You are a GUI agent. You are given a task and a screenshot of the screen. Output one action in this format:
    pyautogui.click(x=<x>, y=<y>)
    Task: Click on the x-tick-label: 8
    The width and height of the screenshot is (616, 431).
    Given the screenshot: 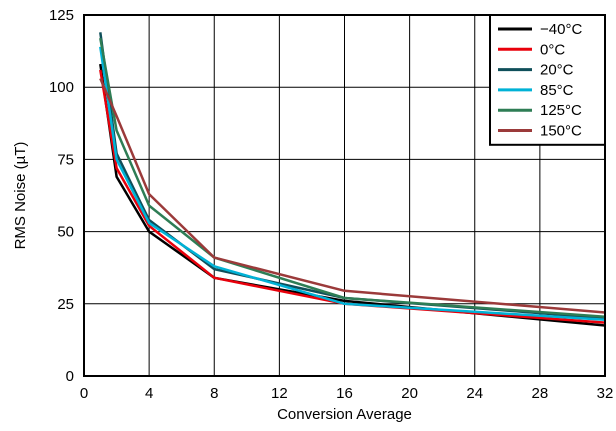 What is the action you would take?
    pyautogui.click(x=214, y=393)
    